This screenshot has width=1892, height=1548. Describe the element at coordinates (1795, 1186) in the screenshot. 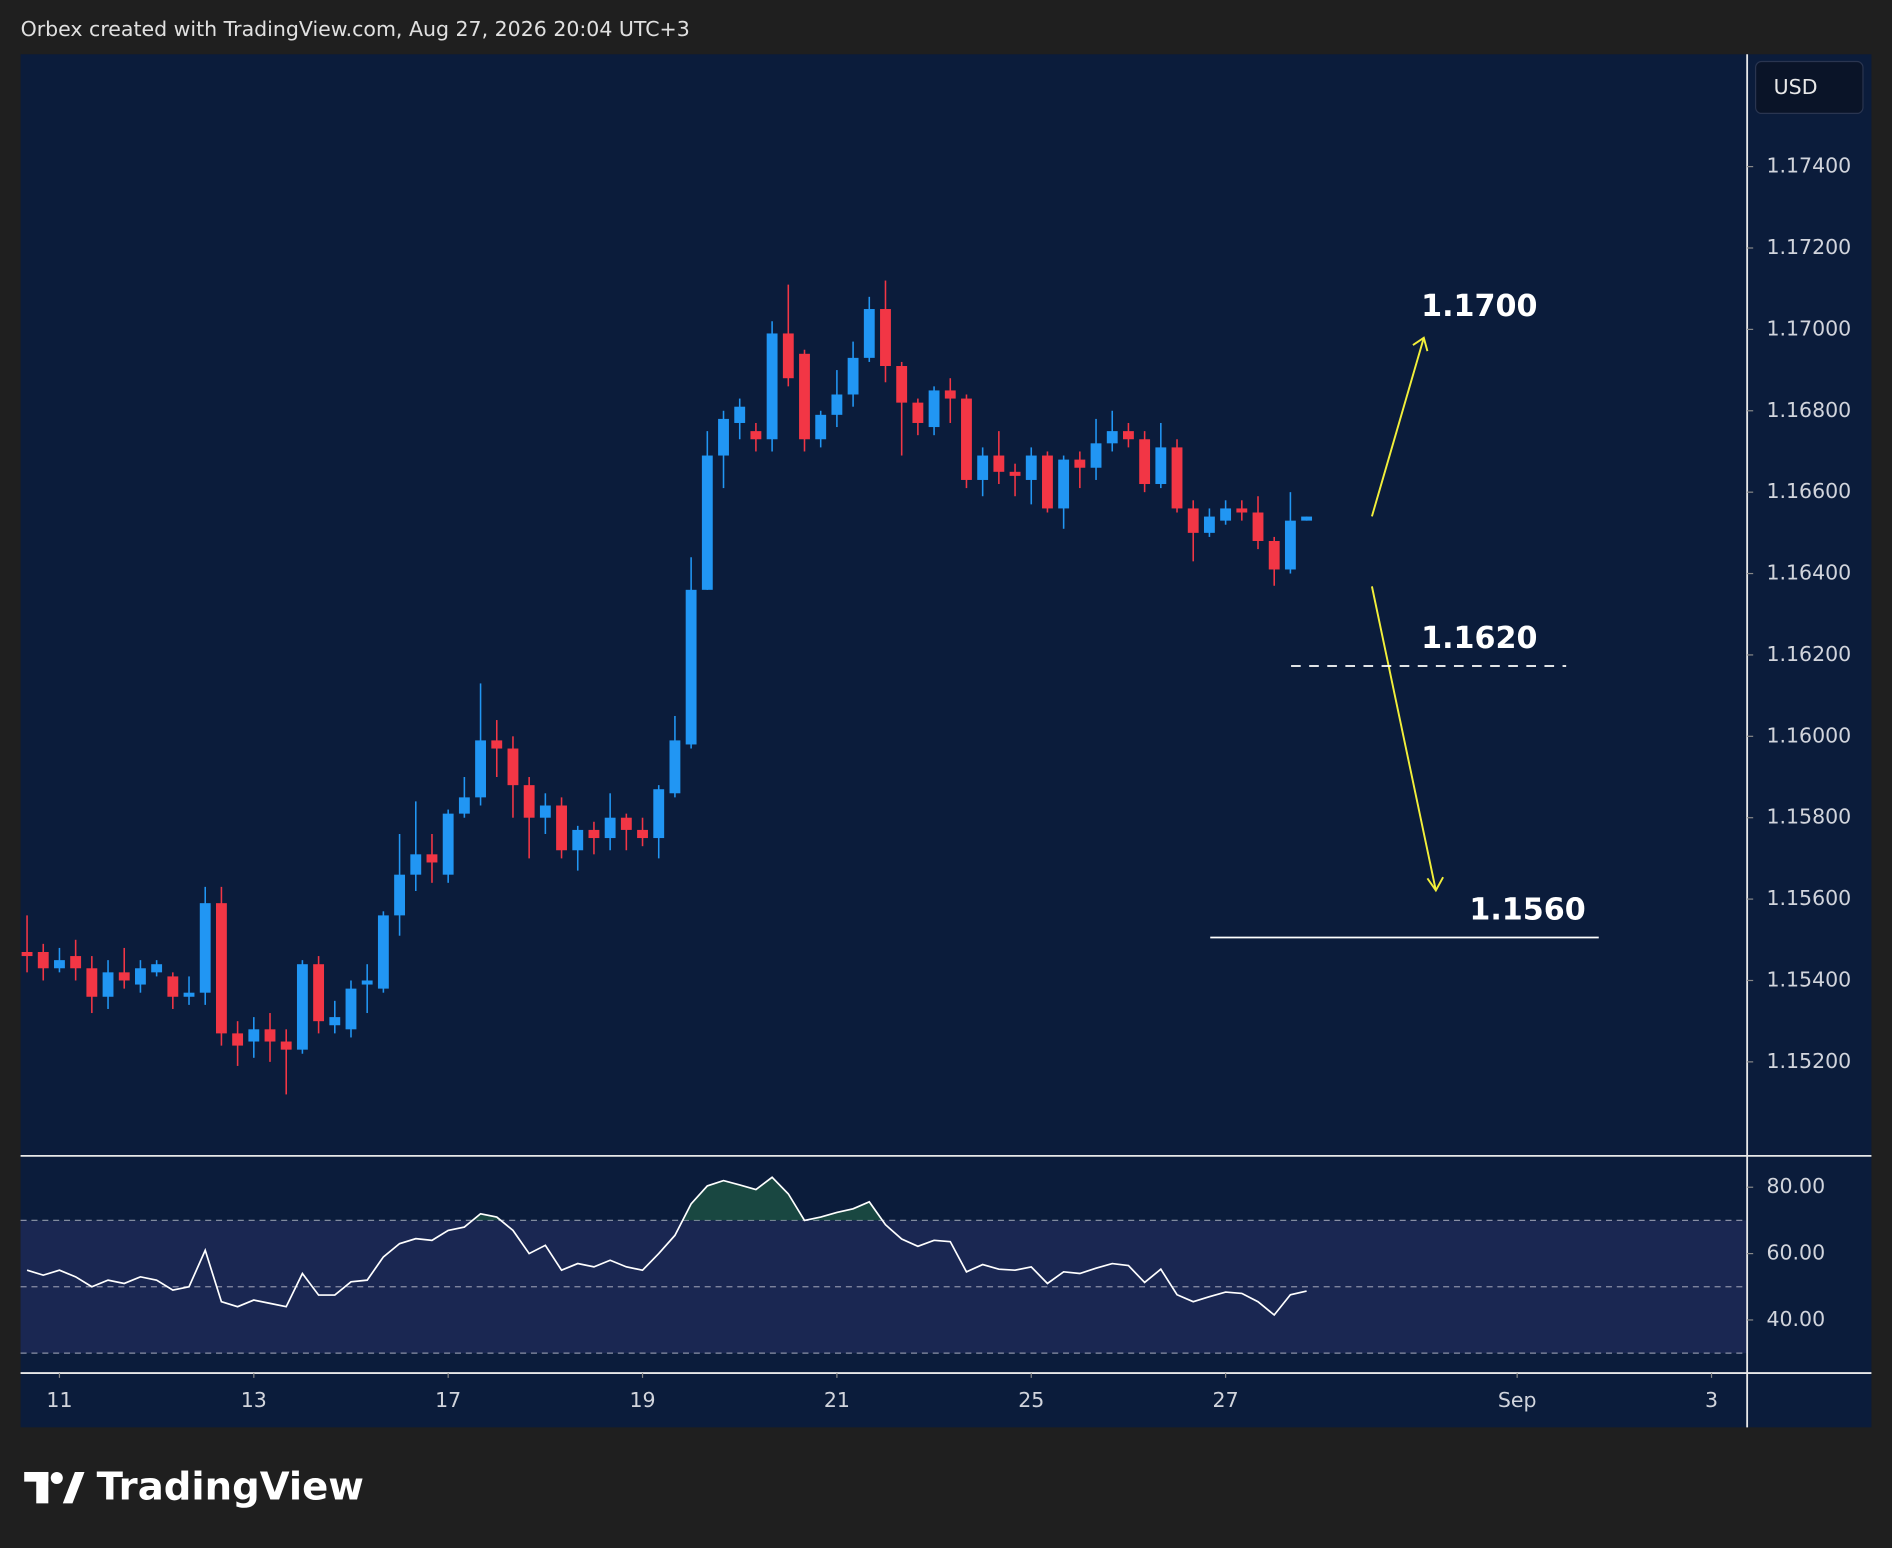

I see `y-tick-label: 80.00` at that location.